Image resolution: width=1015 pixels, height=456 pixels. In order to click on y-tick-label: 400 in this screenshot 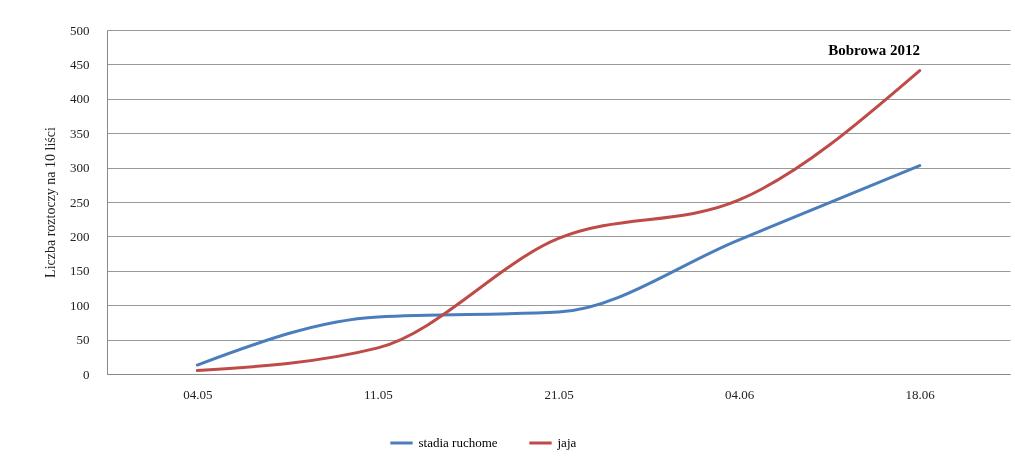, I will do `click(80, 99)`.